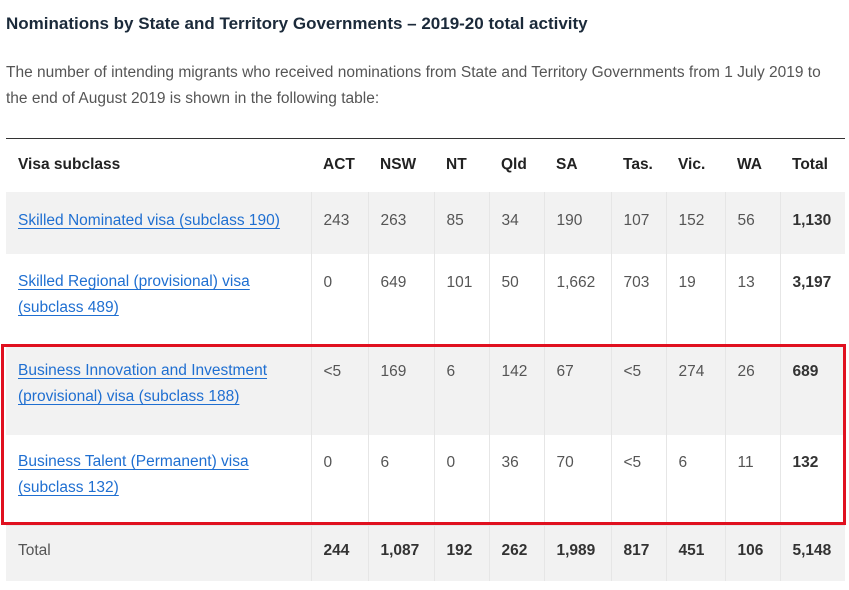  What do you see at coordinates (516, 299) in the screenshot?
I see `qld-cell: 50` at bounding box center [516, 299].